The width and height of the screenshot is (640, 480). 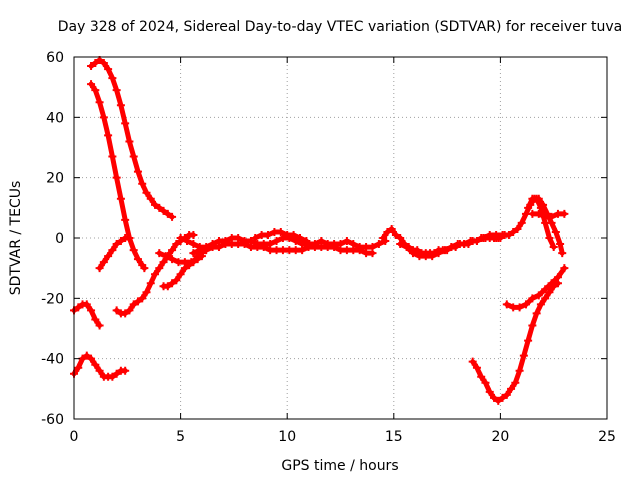 What do you see at coordinates (52, 360) in the screenshot?
I see `y-tick-label: -40` at bounding box center [52, 360].